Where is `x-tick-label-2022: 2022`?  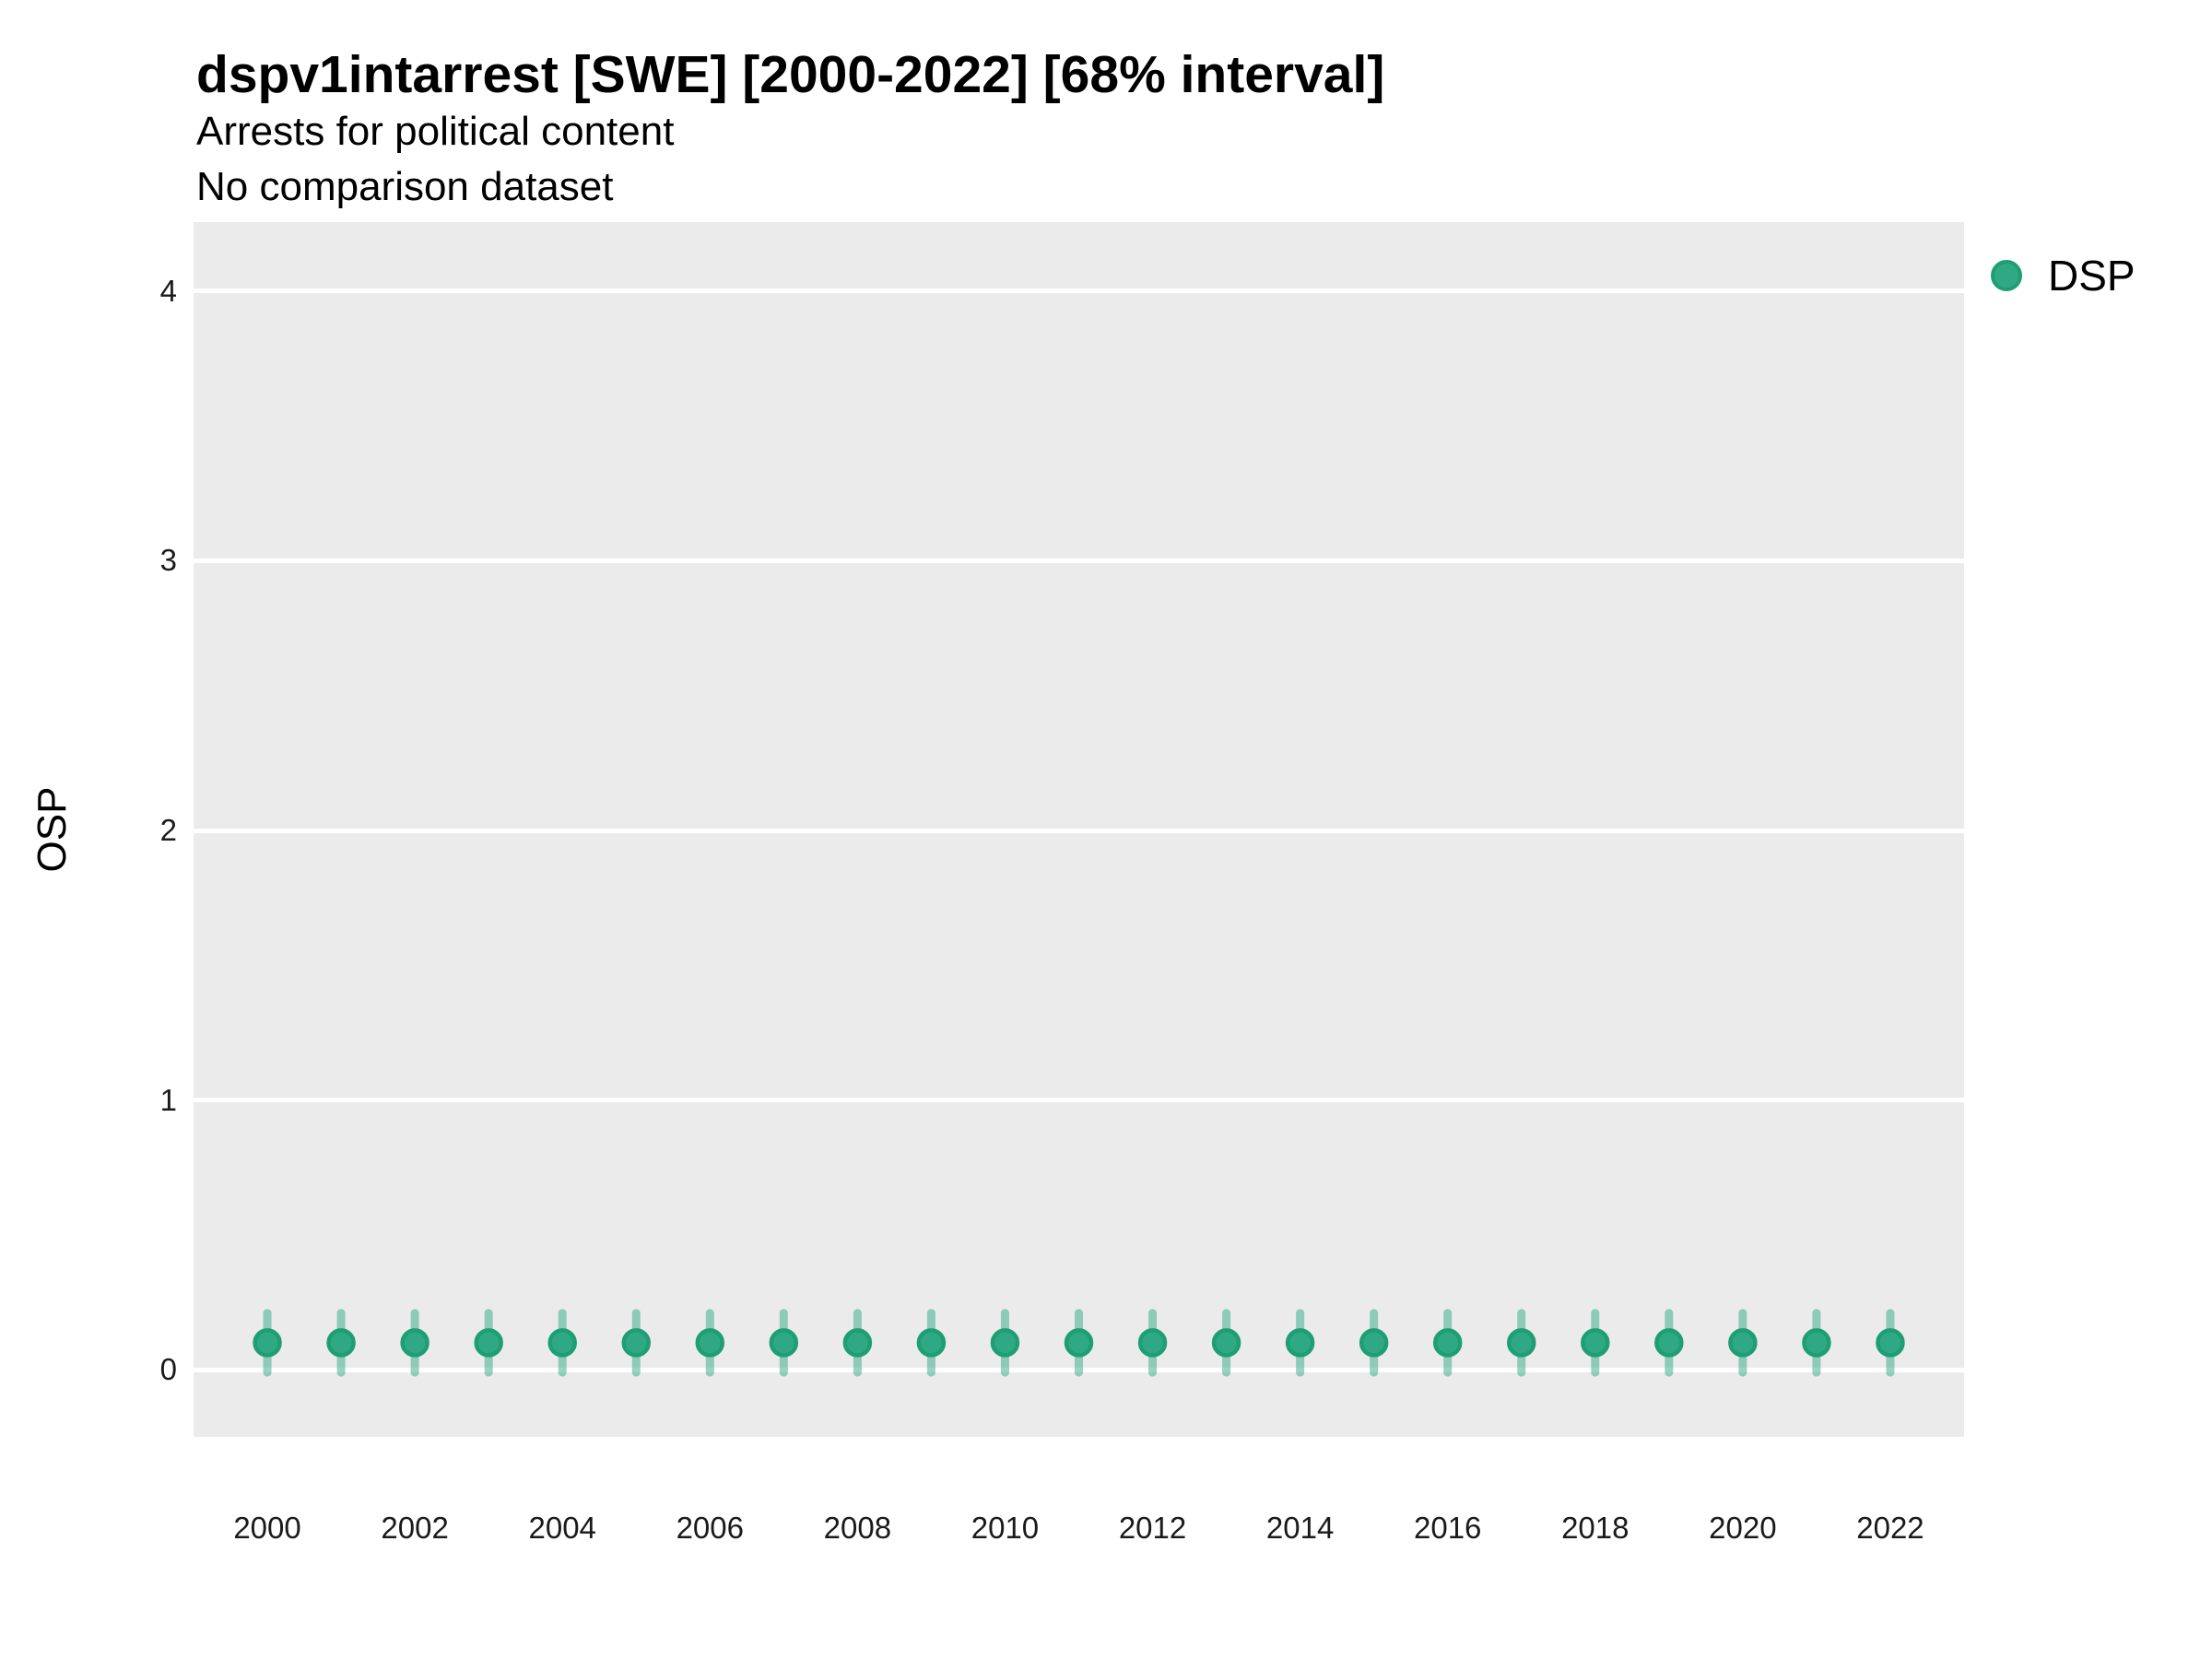
x-tick-label-2022: 2022 is located at coordinates (1890, 1528).